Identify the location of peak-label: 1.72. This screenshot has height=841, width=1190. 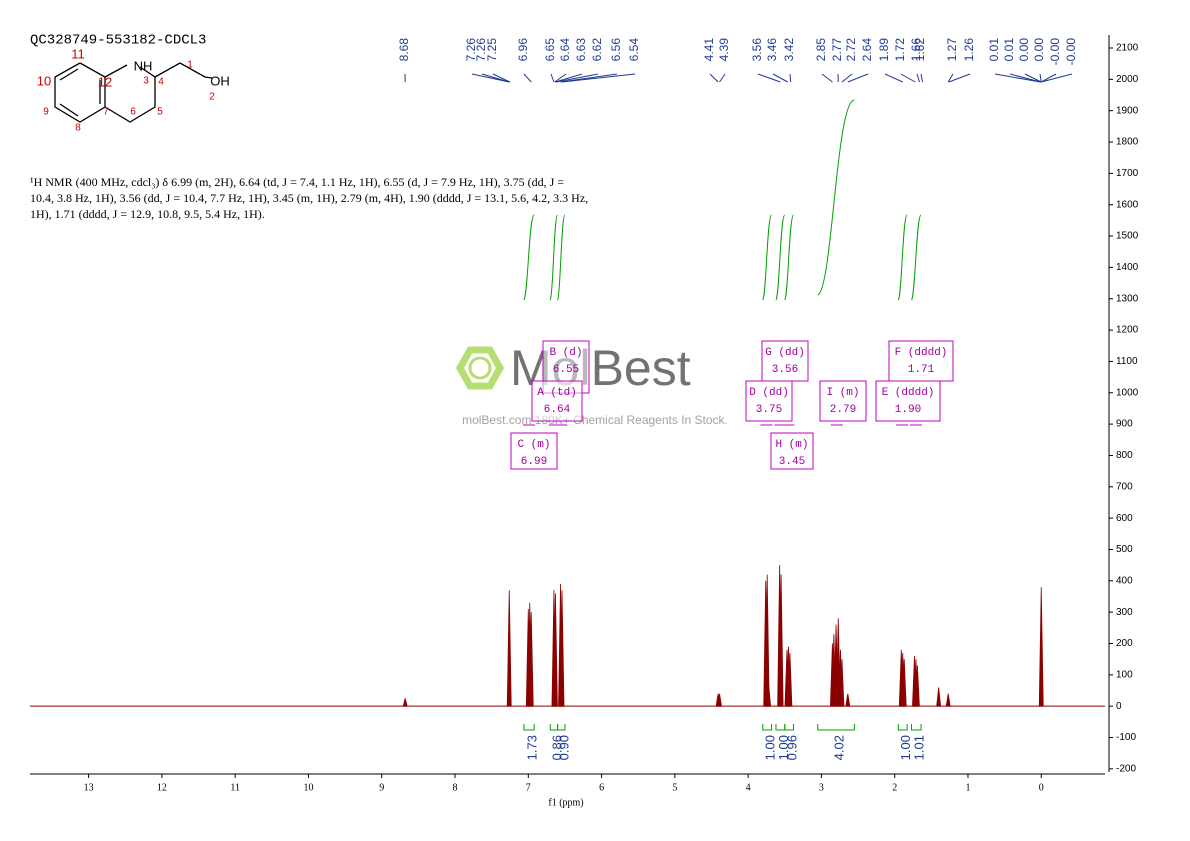
(900, 50).